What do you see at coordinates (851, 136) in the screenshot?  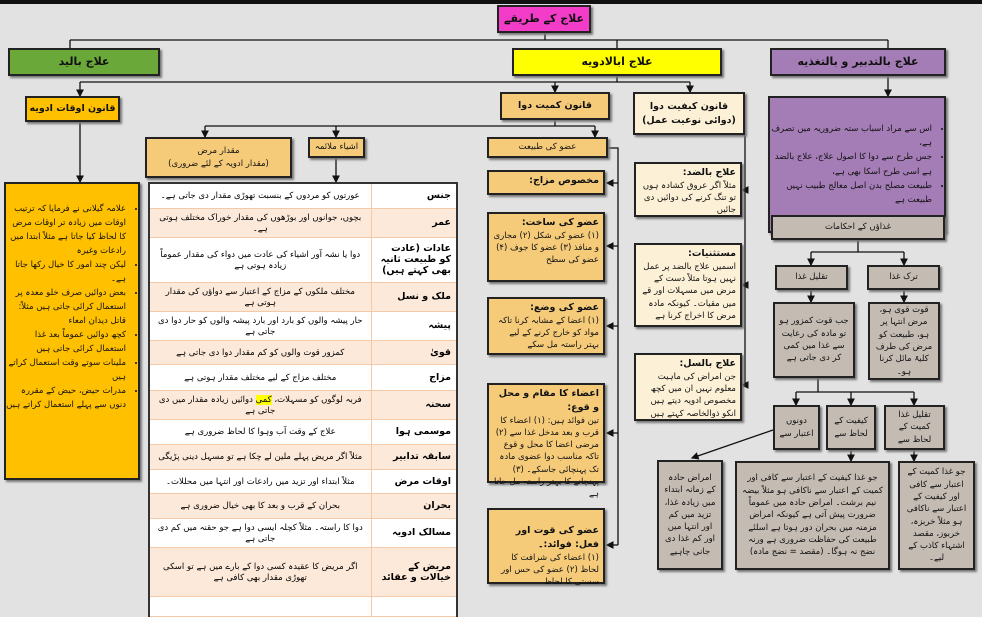 I see `tadbeer-item: اس سے مراد اسباب ستہ ضروریہ میں تصرف ہے،` at bounding box center [851, 136].